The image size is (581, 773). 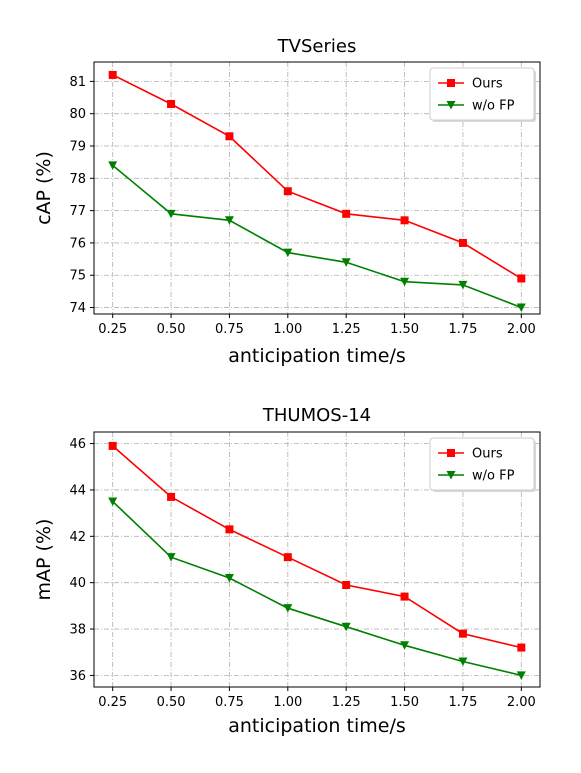 I want to click on series-wo-fp, so click(x=317, y=237).